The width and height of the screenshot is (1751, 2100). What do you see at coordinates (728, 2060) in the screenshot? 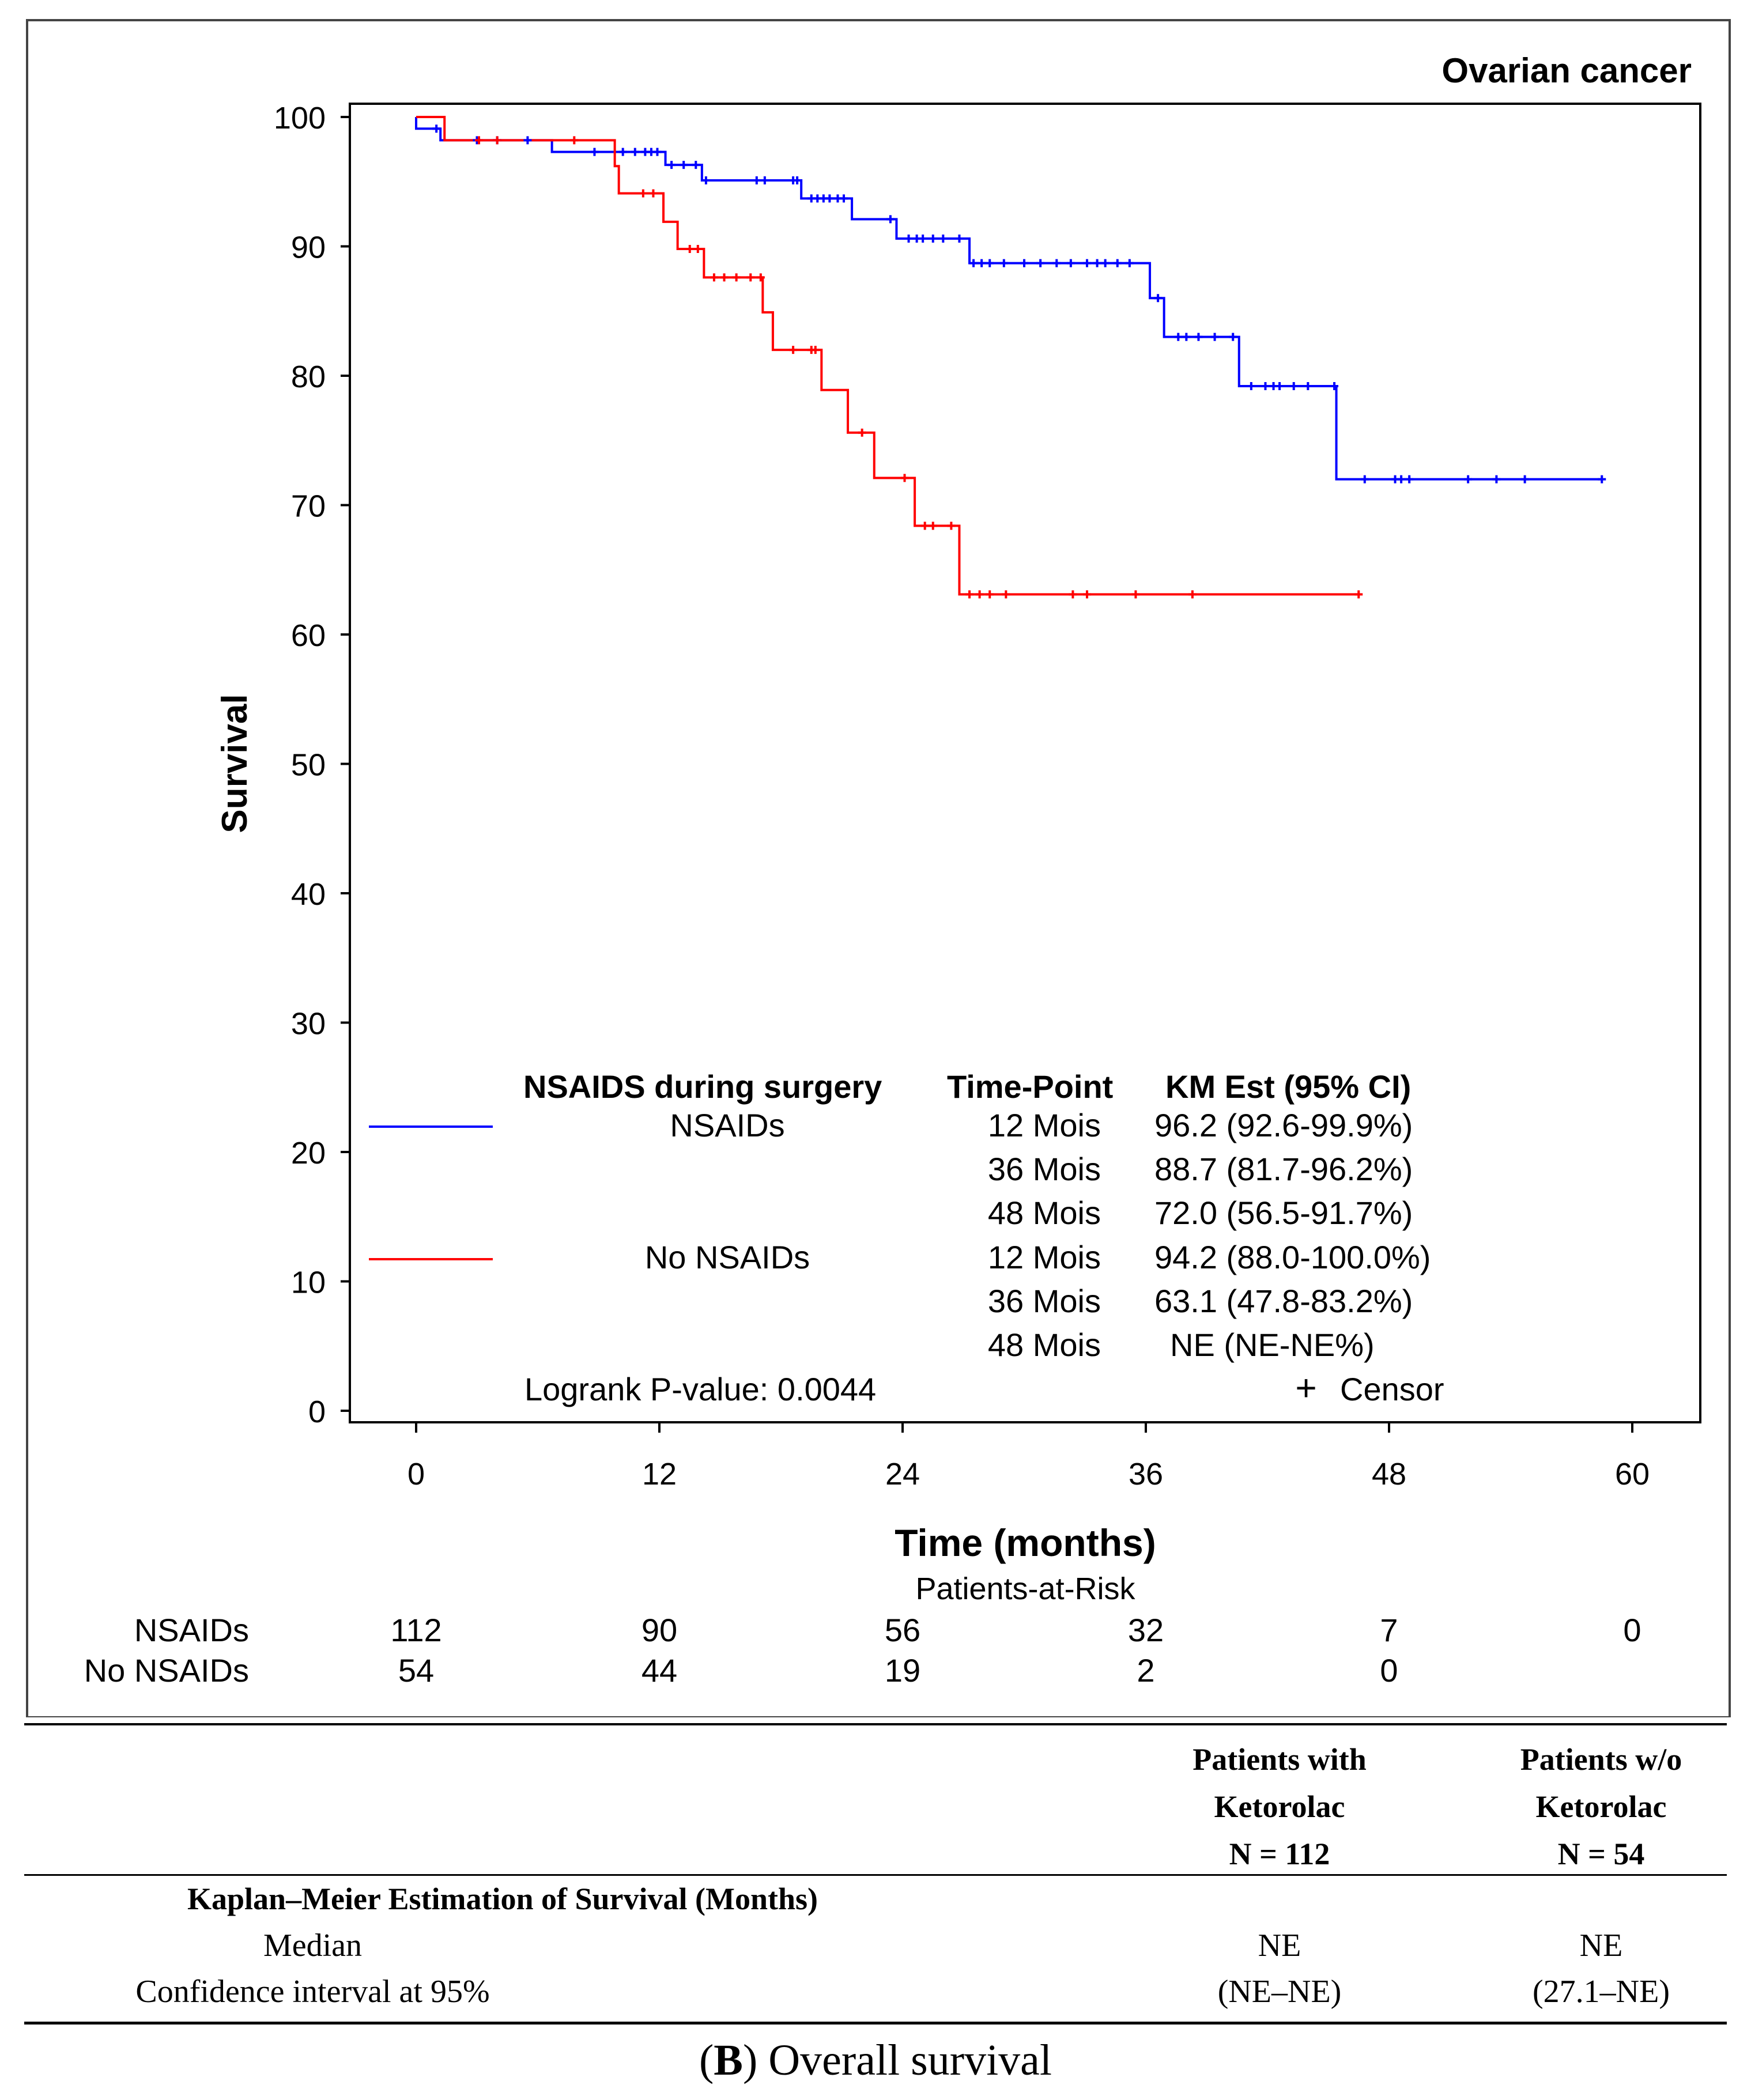
I see `caption-letter: B` at bounding box center [728, 2060].